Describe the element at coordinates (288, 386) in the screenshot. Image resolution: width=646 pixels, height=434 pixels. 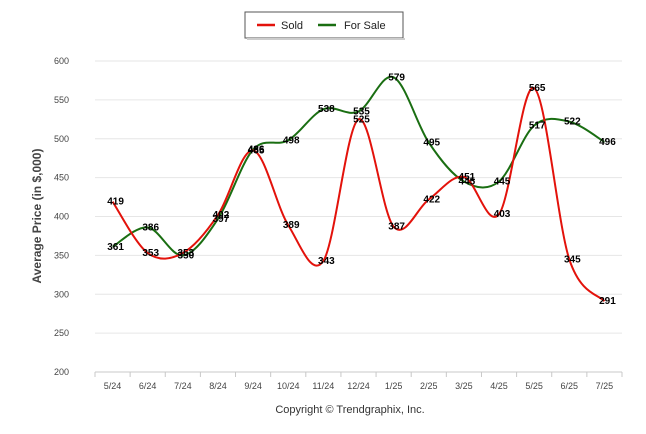
I see `x-tick-label: 10/24` at that location.